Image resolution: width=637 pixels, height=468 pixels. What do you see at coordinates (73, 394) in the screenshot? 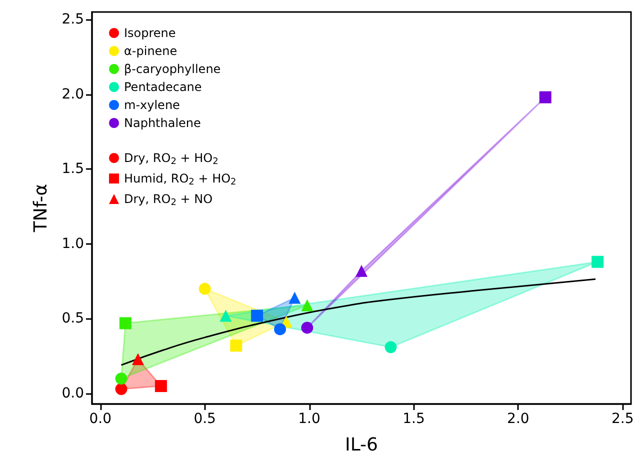
I see `y-tick-label: 0.0` at bounding box center [73, 394].